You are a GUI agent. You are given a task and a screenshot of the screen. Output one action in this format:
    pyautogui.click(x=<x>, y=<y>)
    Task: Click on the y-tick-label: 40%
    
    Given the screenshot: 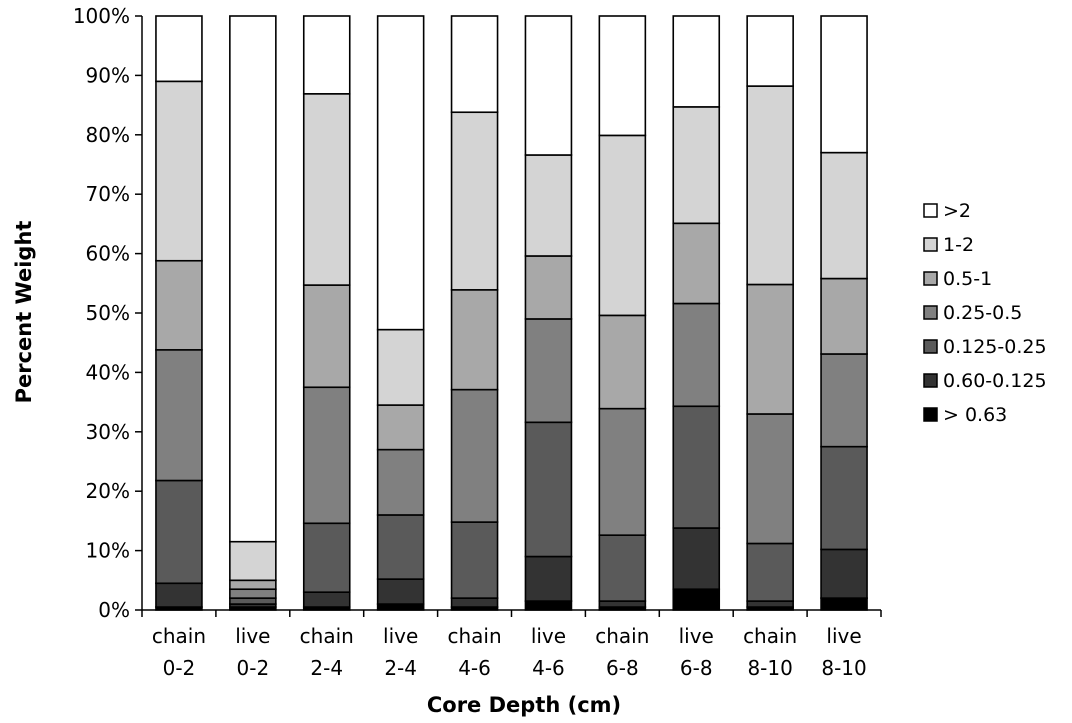 What is the action you would take?
    pyautogui.click(x=108, y=372)
    